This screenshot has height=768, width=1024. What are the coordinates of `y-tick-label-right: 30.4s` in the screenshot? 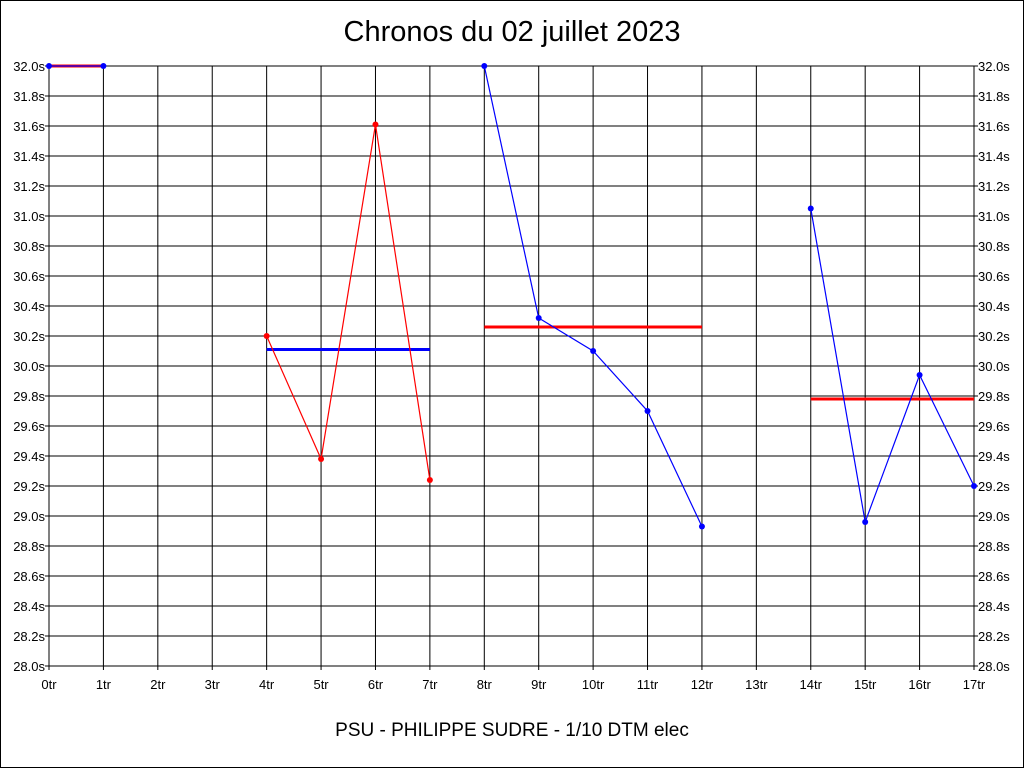 It's located at (994, 306).